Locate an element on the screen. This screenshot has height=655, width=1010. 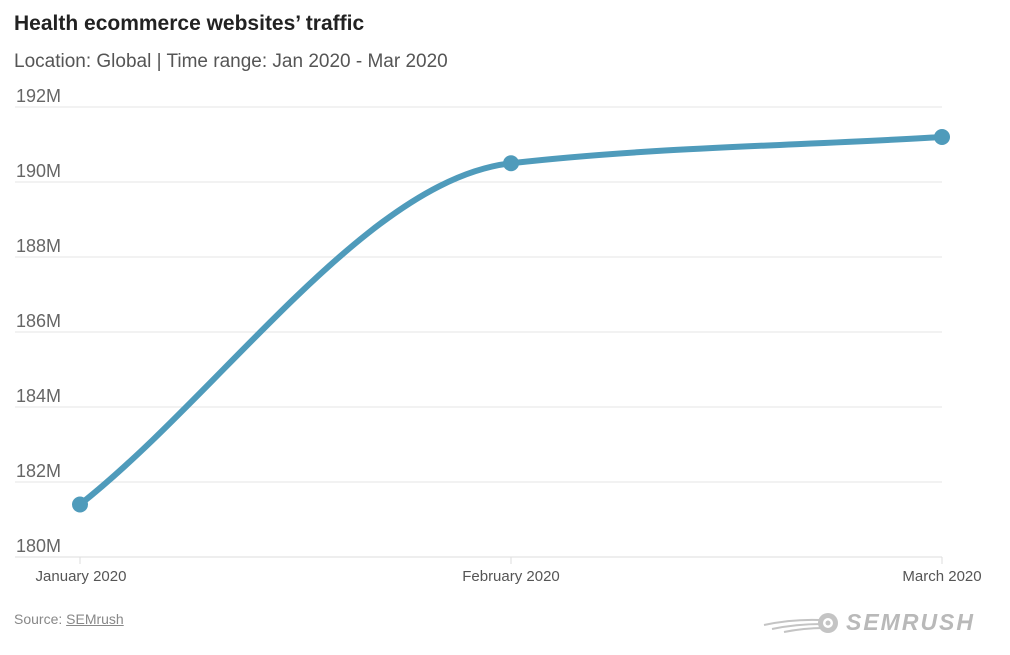
y-tick-label: 186M is located at coordinates (38, 321).